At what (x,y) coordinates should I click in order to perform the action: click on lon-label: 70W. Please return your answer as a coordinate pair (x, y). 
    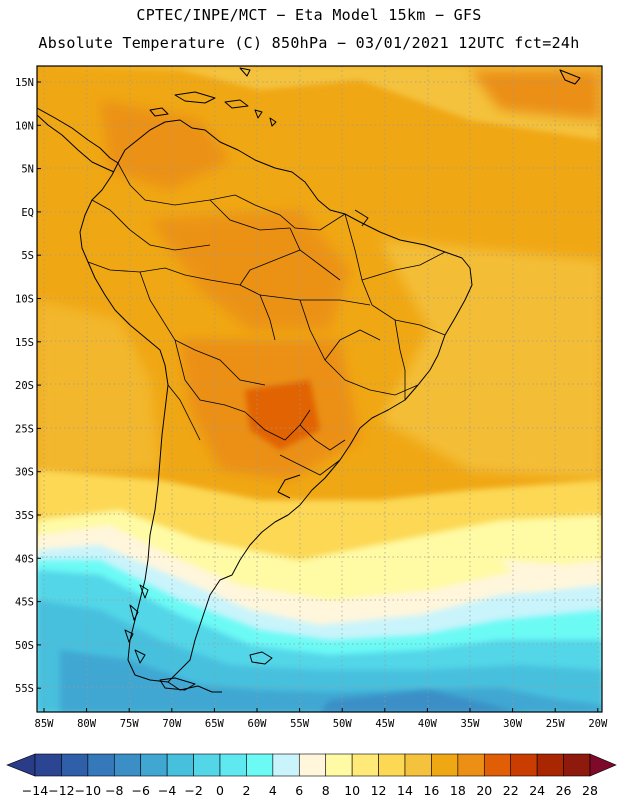
    Looking at the image, I should click on (172, 724).